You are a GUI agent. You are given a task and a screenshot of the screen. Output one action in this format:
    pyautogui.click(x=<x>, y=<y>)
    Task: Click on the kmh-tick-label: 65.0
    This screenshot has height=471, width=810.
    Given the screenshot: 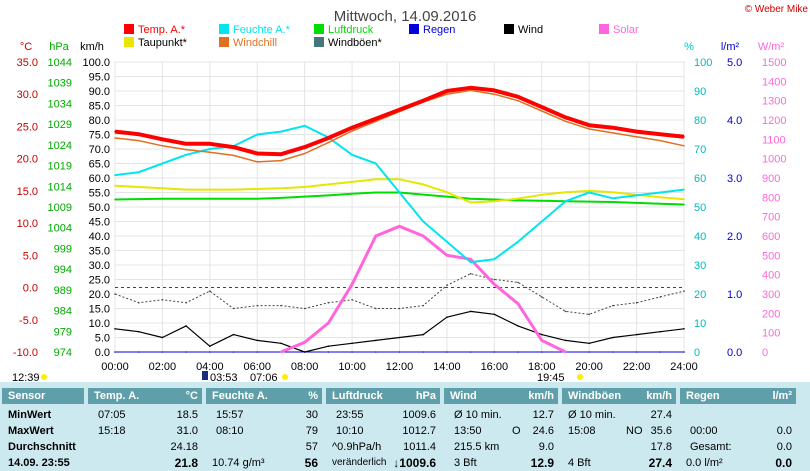 What is the action you would take?
    pyautogui.click(x=99, y=165)
    